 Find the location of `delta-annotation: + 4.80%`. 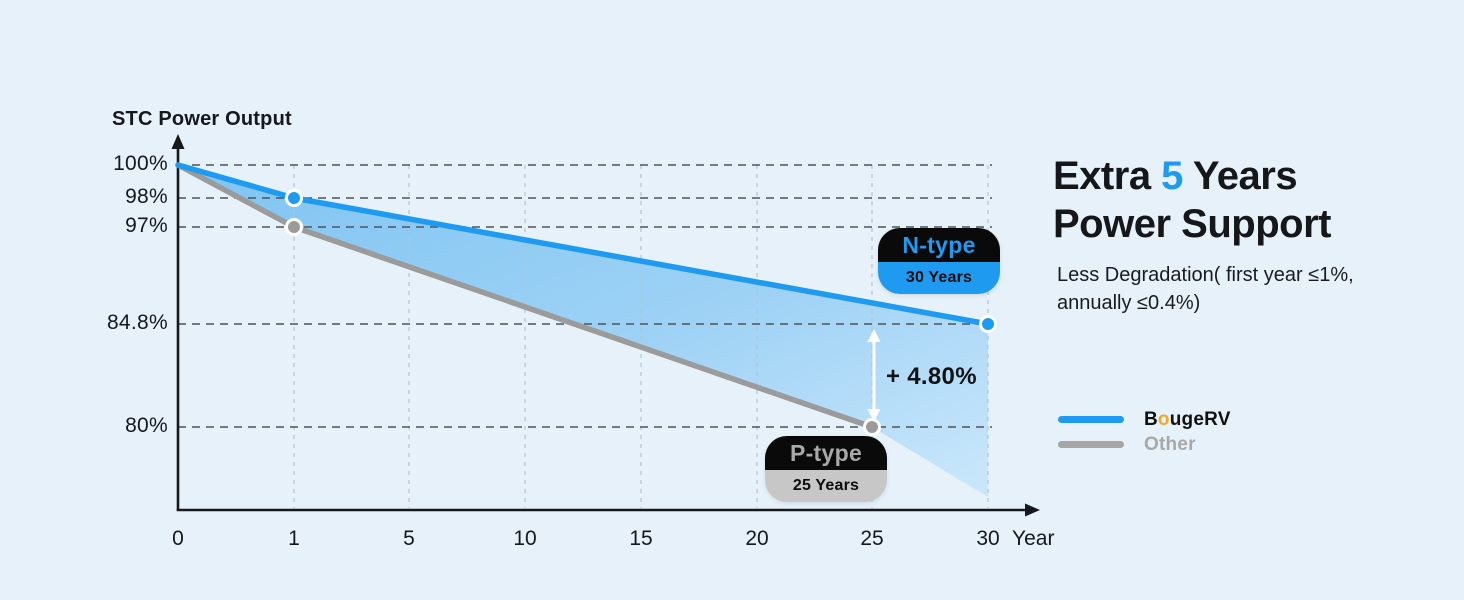

delta-annotation: + 4.80% is located at coordinates (931, 376).